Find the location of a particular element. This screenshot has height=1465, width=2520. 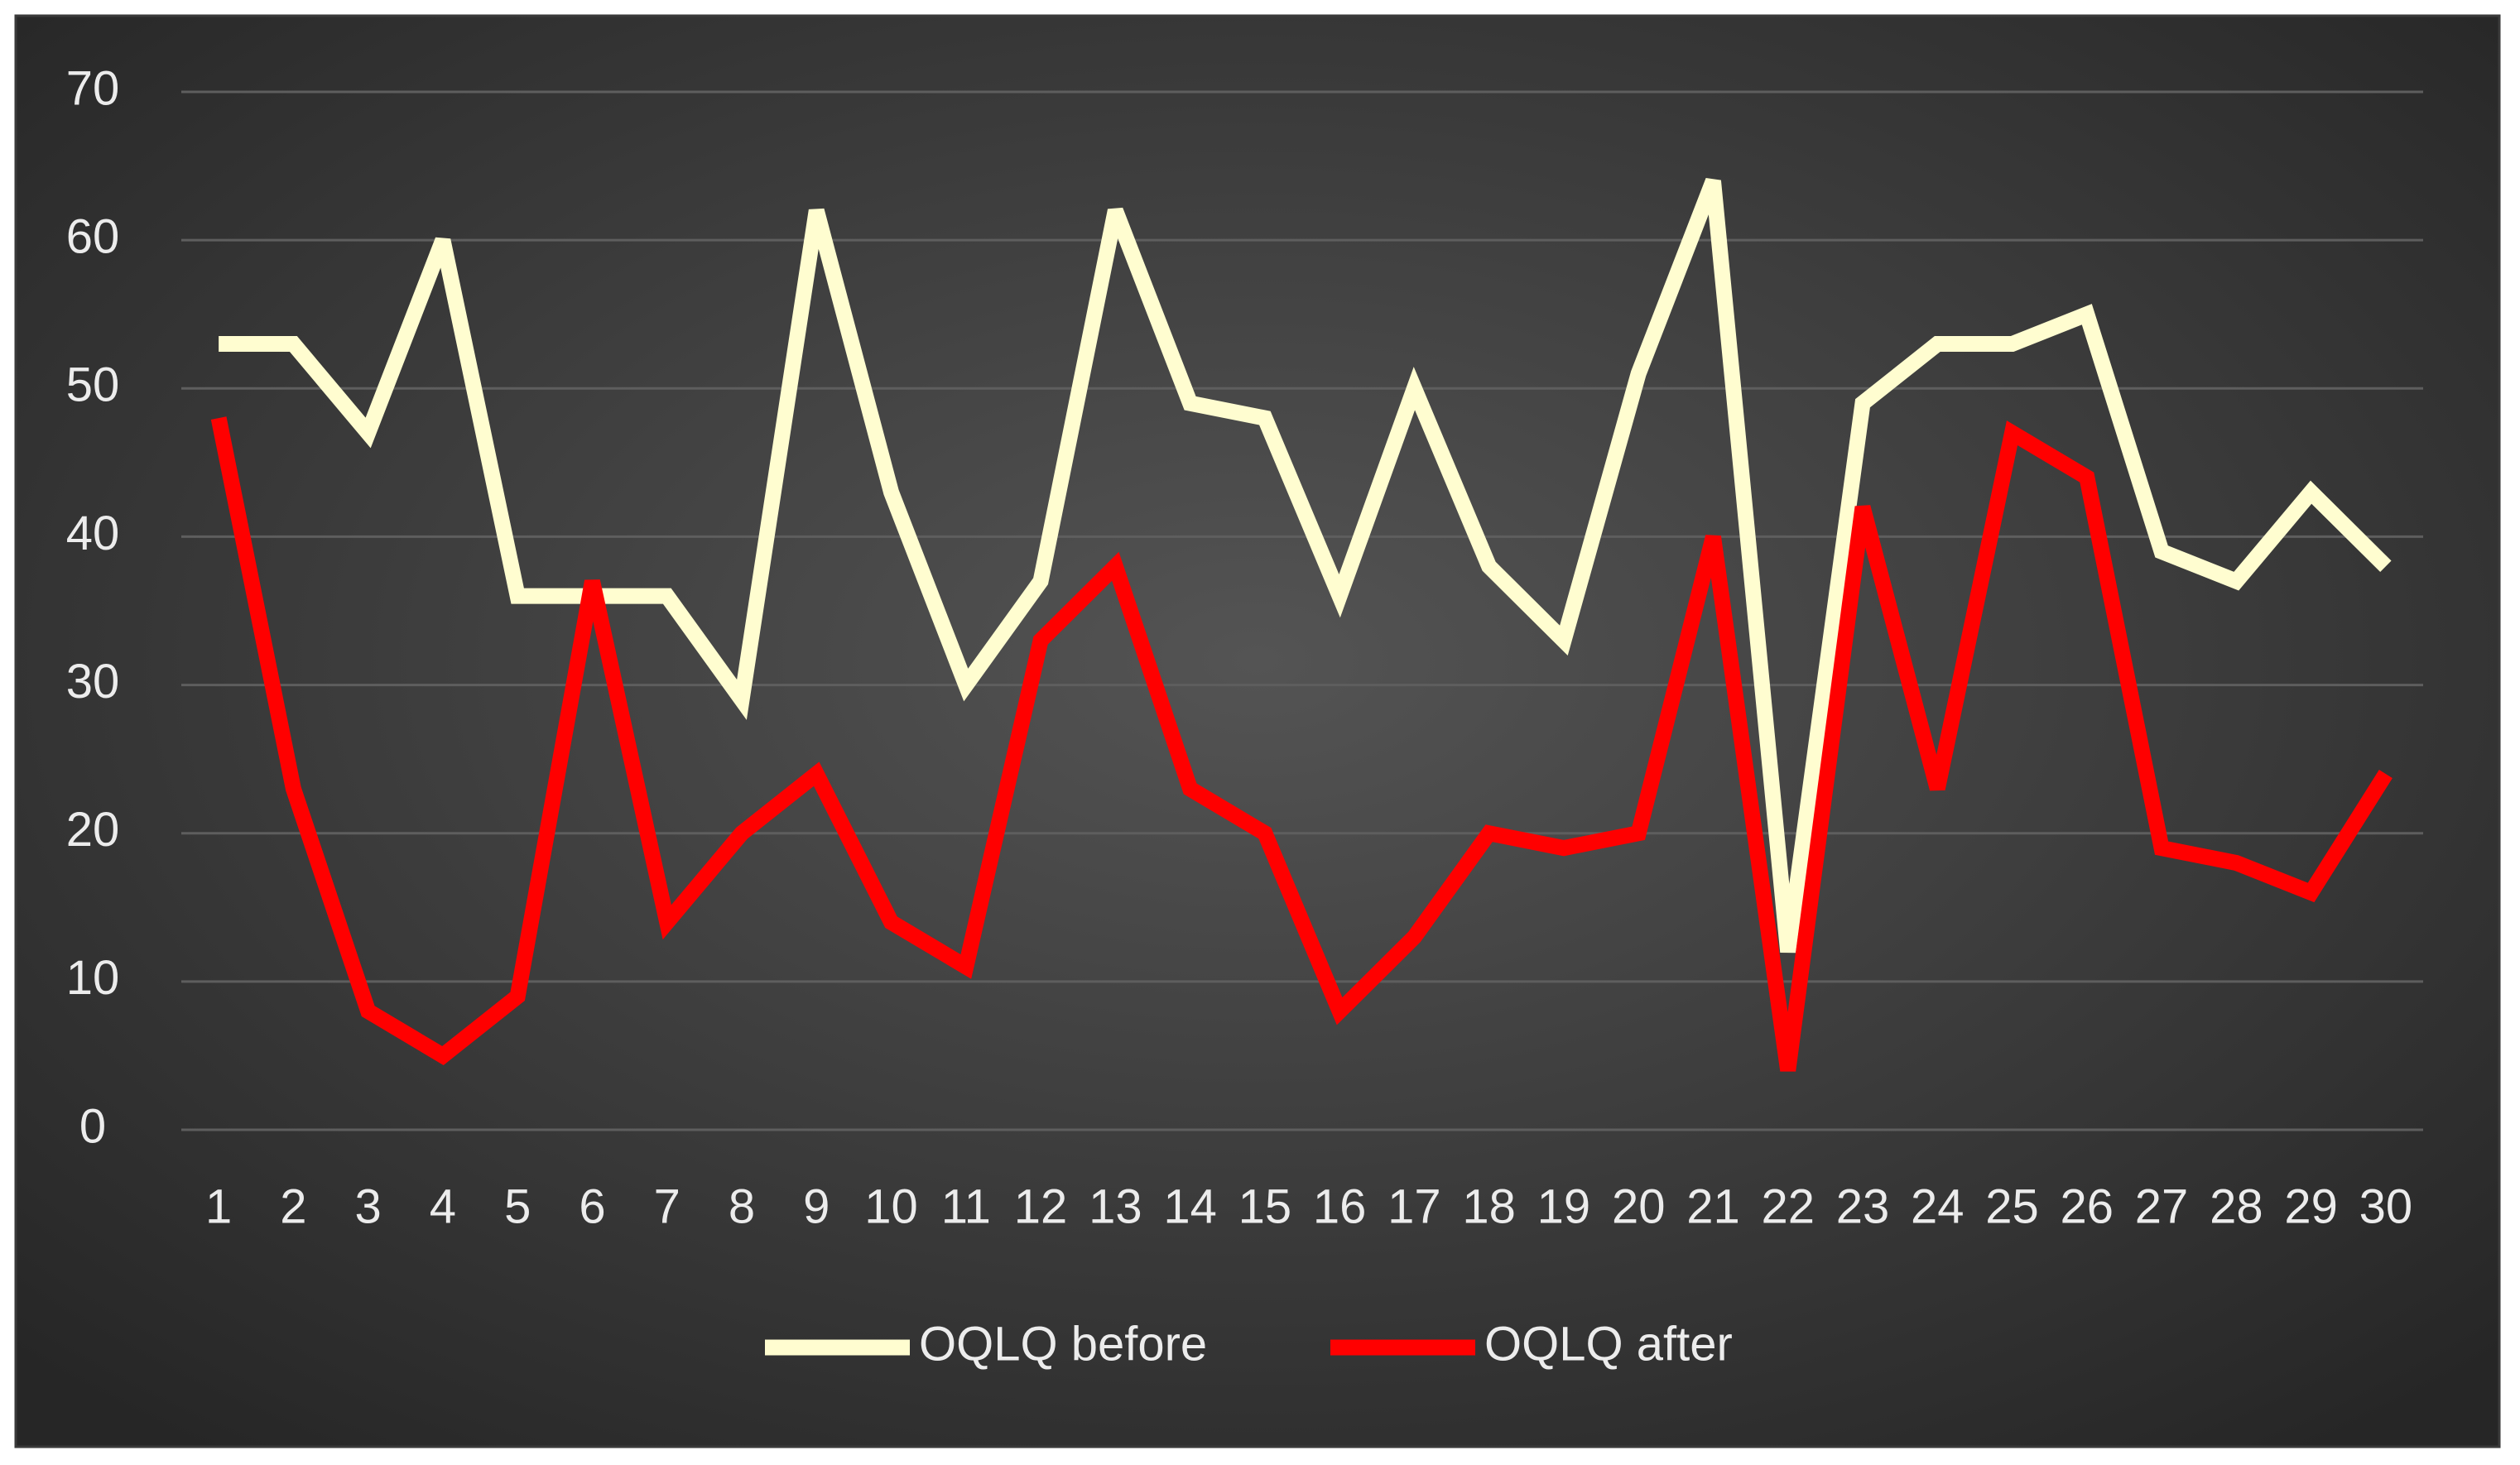

x-tick-label: 26 is located at coordinates (2087, 1206).